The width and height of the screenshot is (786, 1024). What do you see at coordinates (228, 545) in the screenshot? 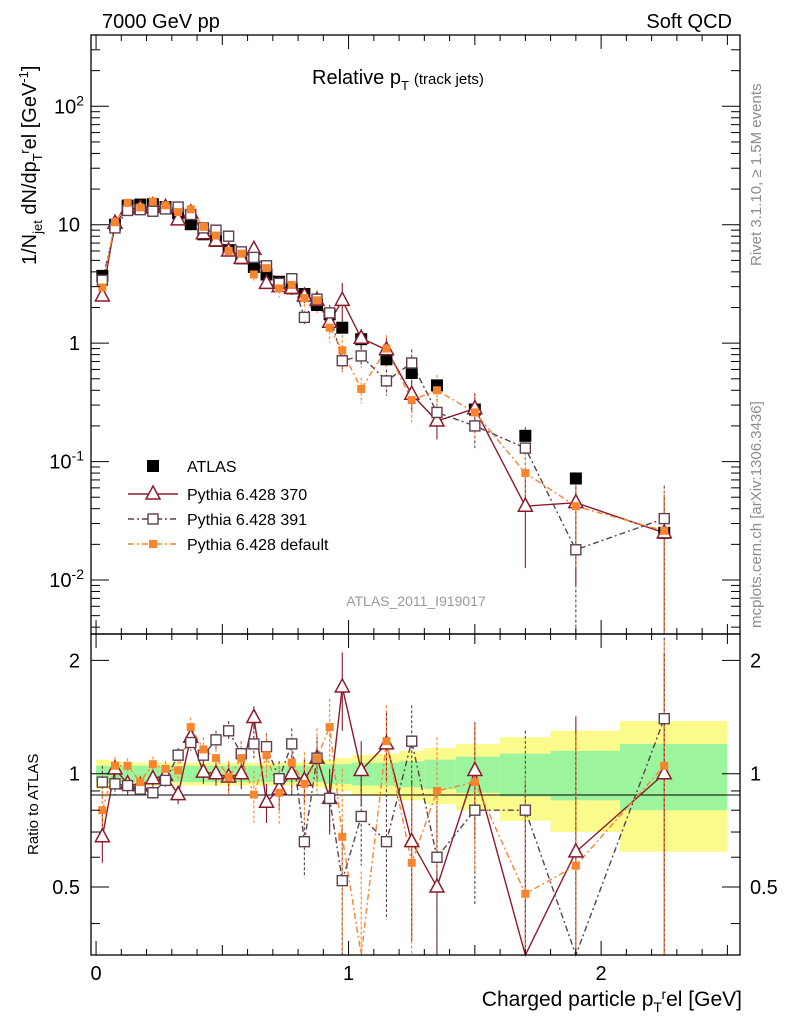
I see `legend-item: Pythia 6.428 default` at bounding box center [228, 545].